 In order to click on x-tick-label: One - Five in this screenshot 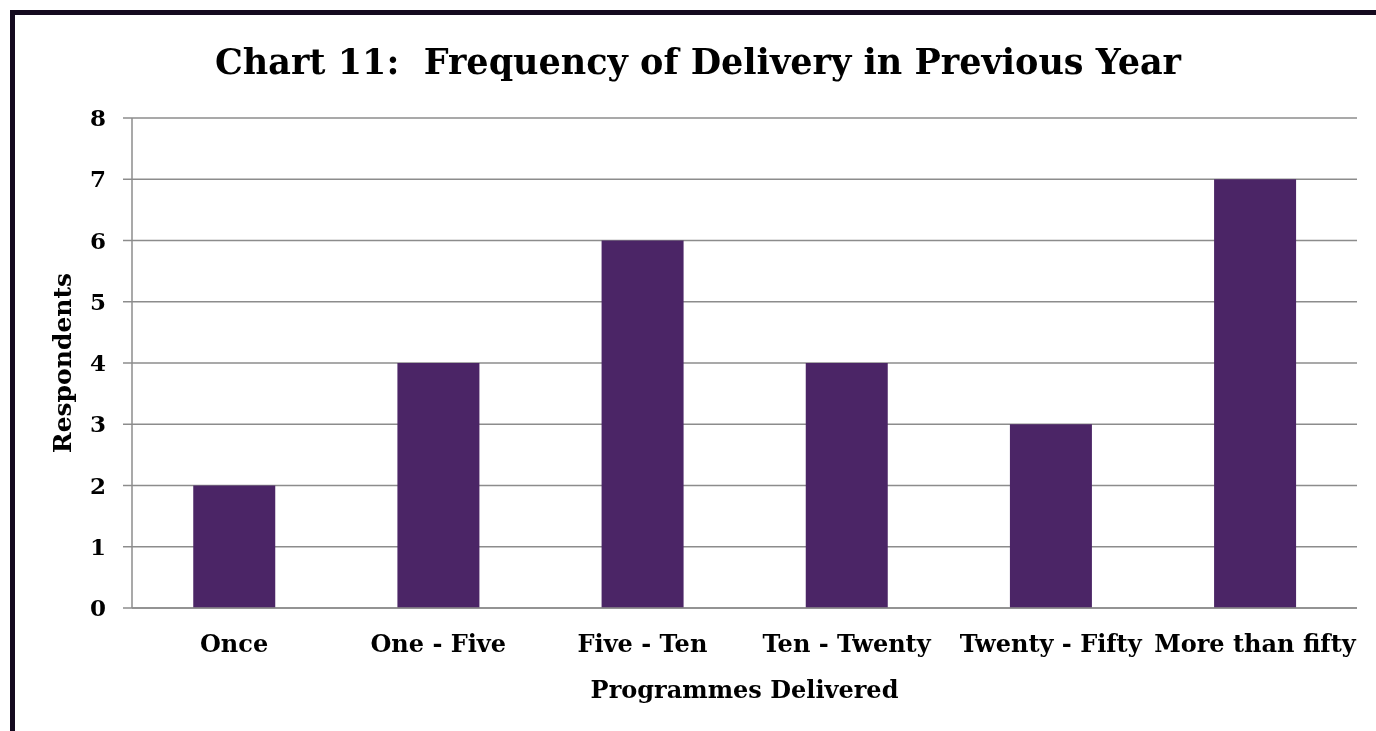, I will do `click(438, 644)`.